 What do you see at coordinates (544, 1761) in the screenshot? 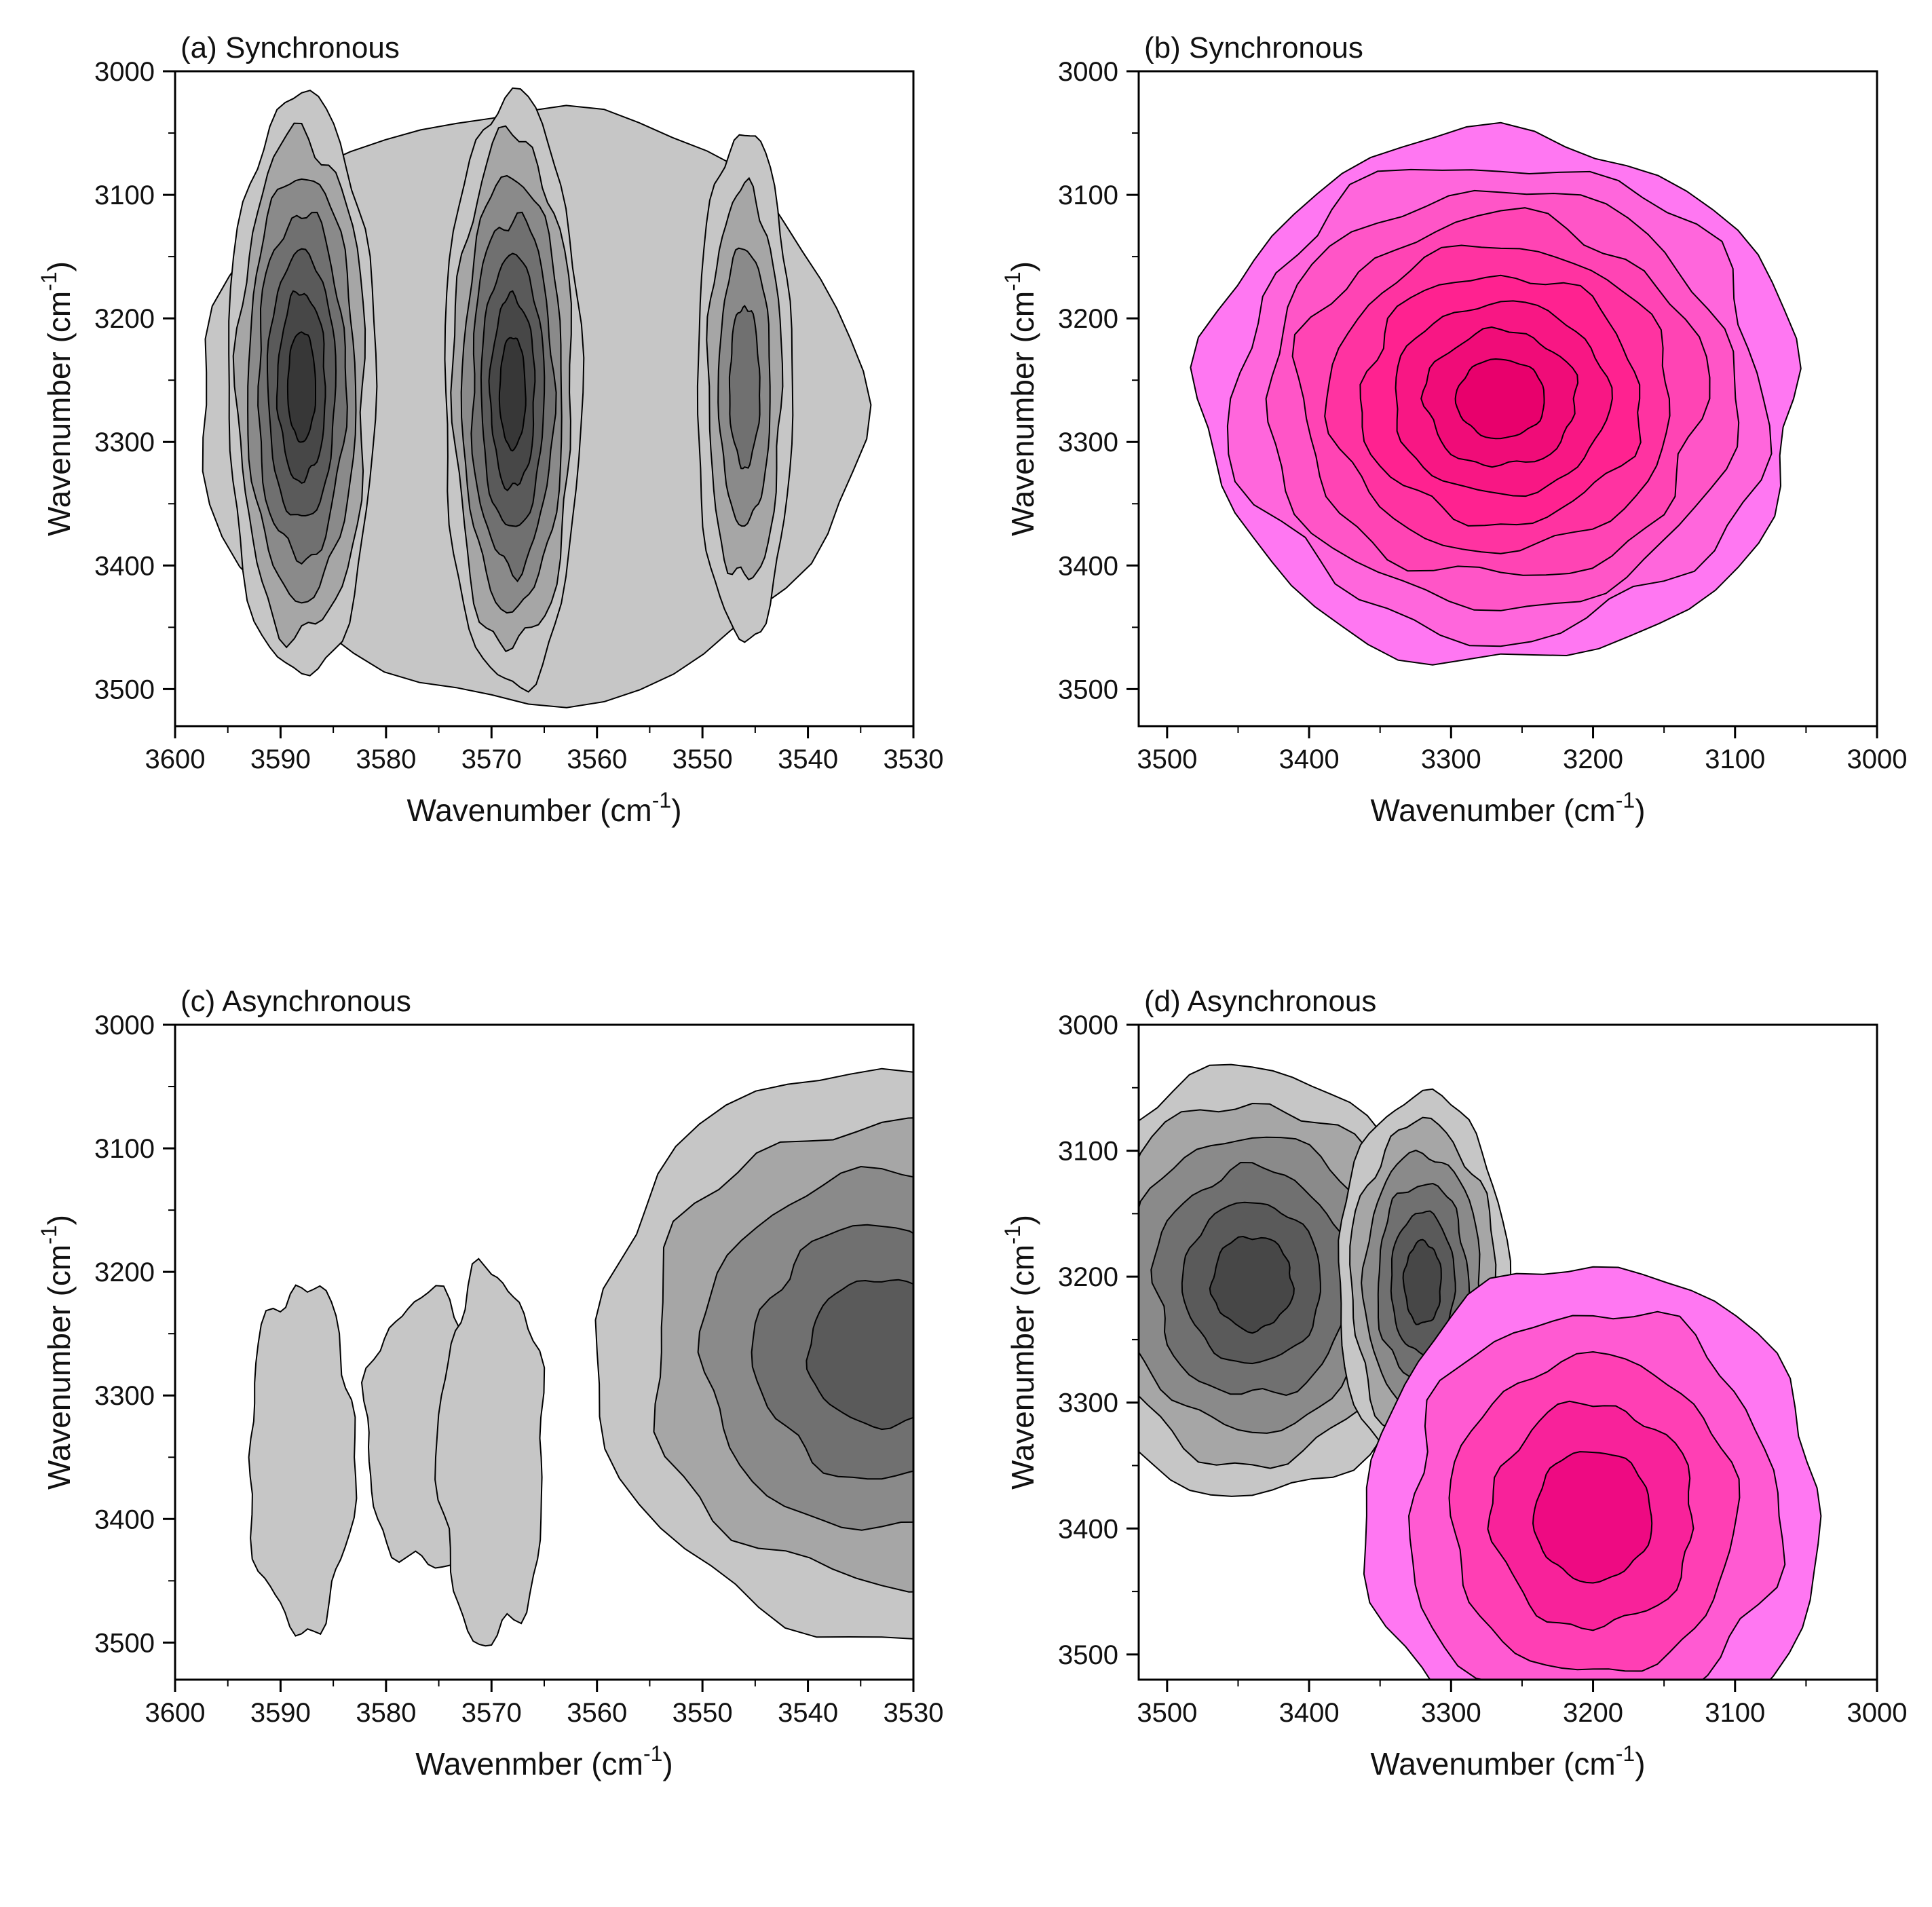
I see `x-axis-label: Wavenmber (cm-1)` at bounding box center [544, 1761].